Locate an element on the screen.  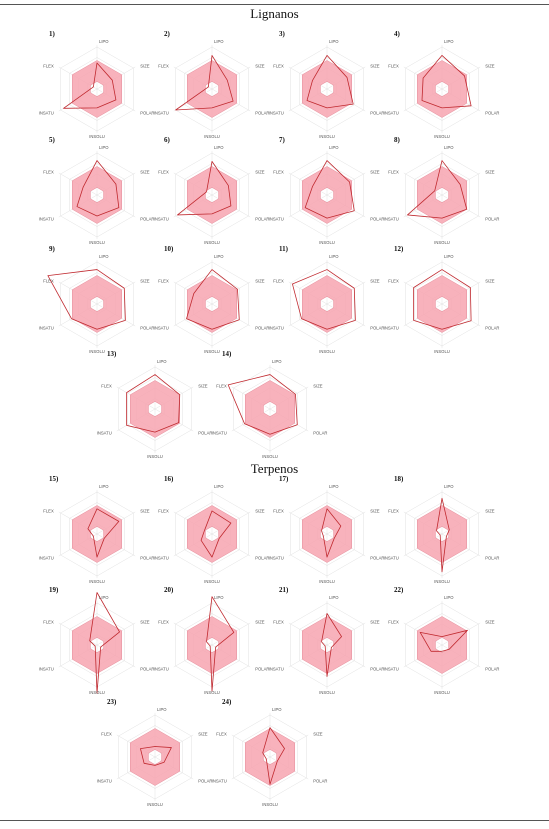
chart-number-label: 8) is located at coordinates (397, 140).